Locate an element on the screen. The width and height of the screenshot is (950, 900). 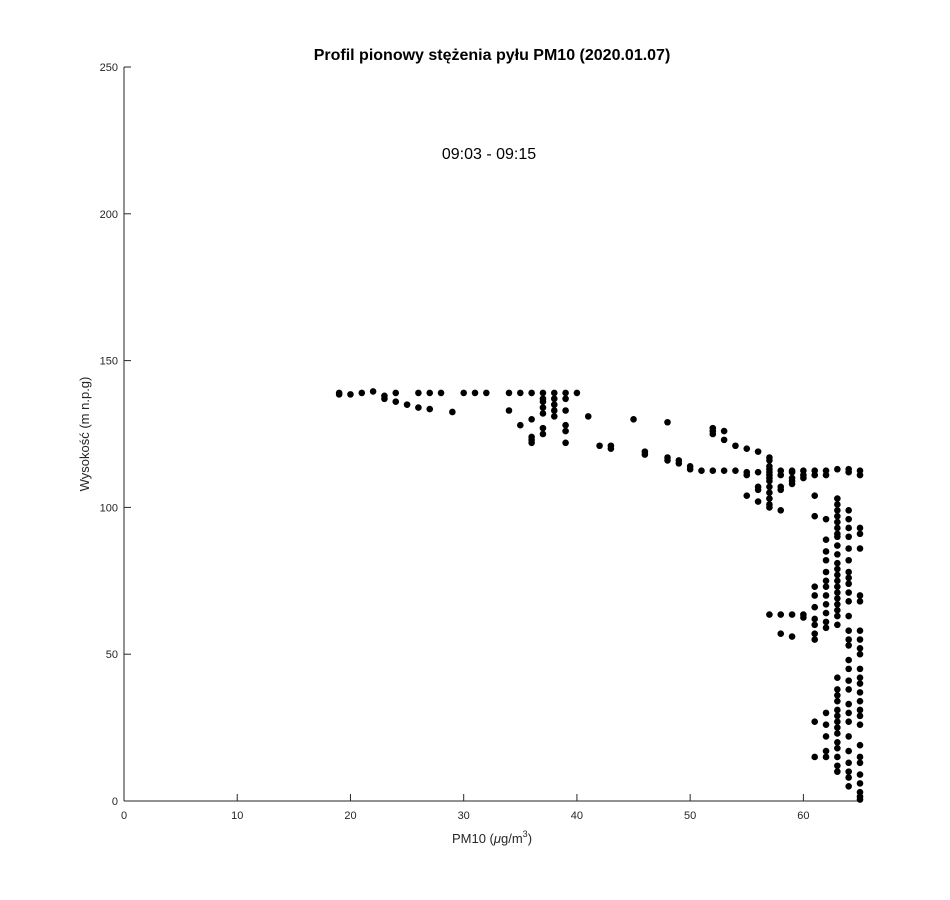
y-tick-label: 100 is located at coordinates (109, 508).